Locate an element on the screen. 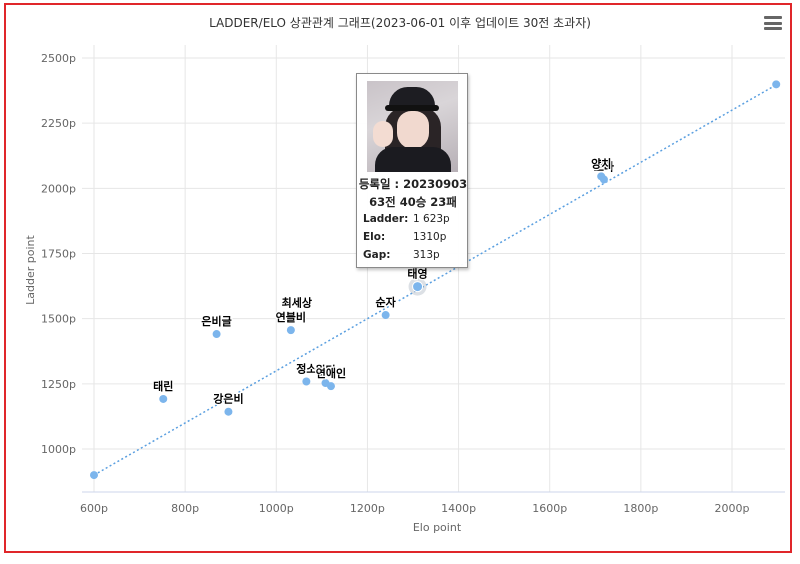 This screenshot has width=800, height=564. tooltip-record: 63전 40승 23패 is located at coordinates (413, 202).